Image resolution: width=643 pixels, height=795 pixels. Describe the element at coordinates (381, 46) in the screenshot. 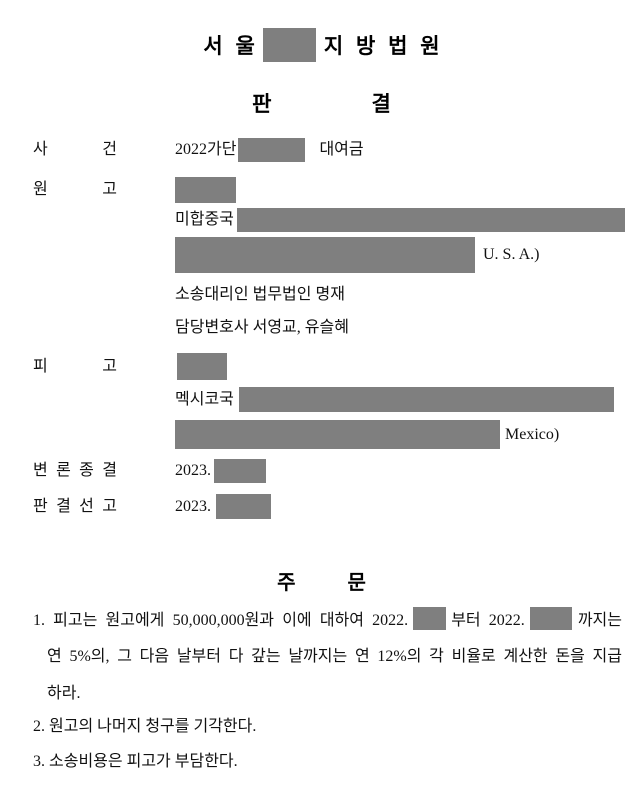

I see `court-name-suffix: 지 방 법 원` at that location.